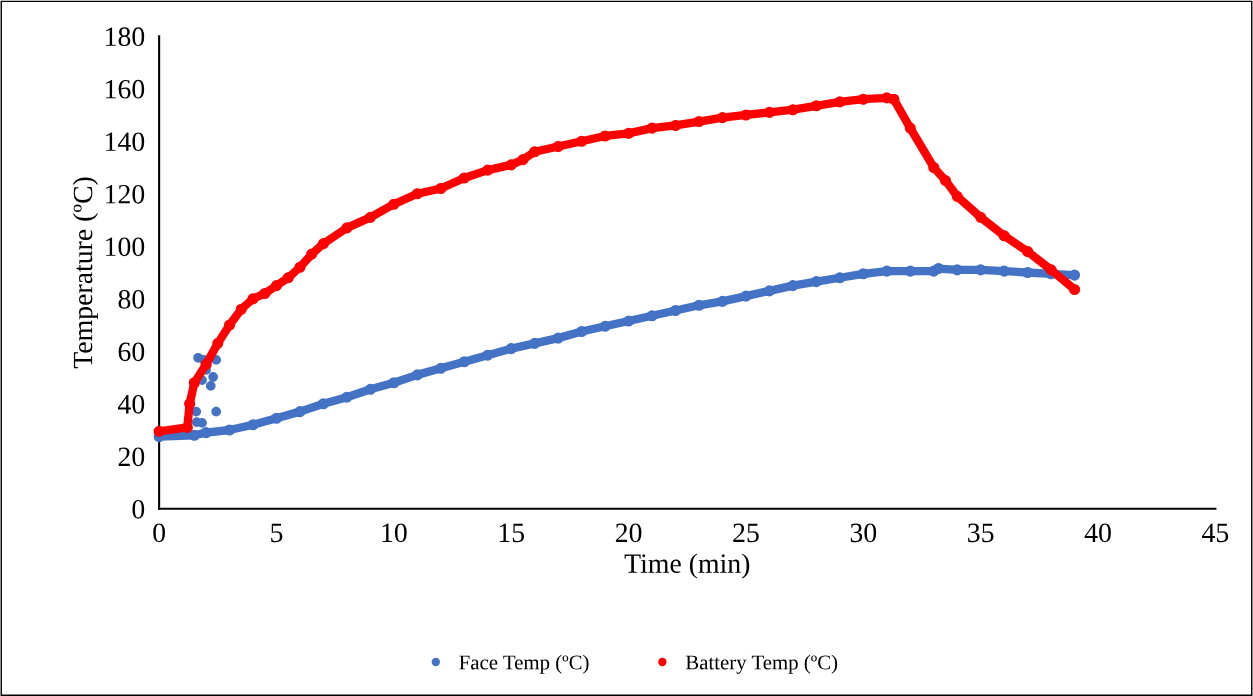 This screenshot has height=696, width=1253. What do you see at coordinates (277, 533) in the screenshot?
I see `x-tick-label: 5` at bounding box center [277, 533].